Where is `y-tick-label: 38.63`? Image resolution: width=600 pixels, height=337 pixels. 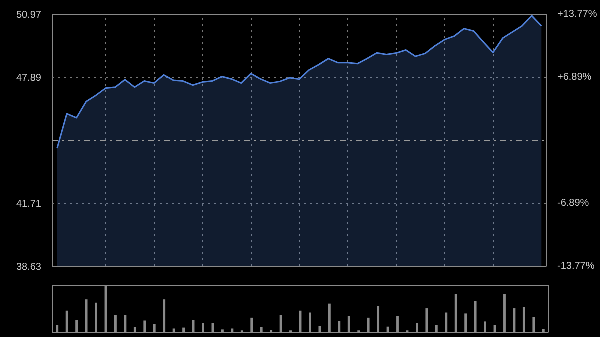
y-tick-label: 38.63 is located at coordinates (29, 267).